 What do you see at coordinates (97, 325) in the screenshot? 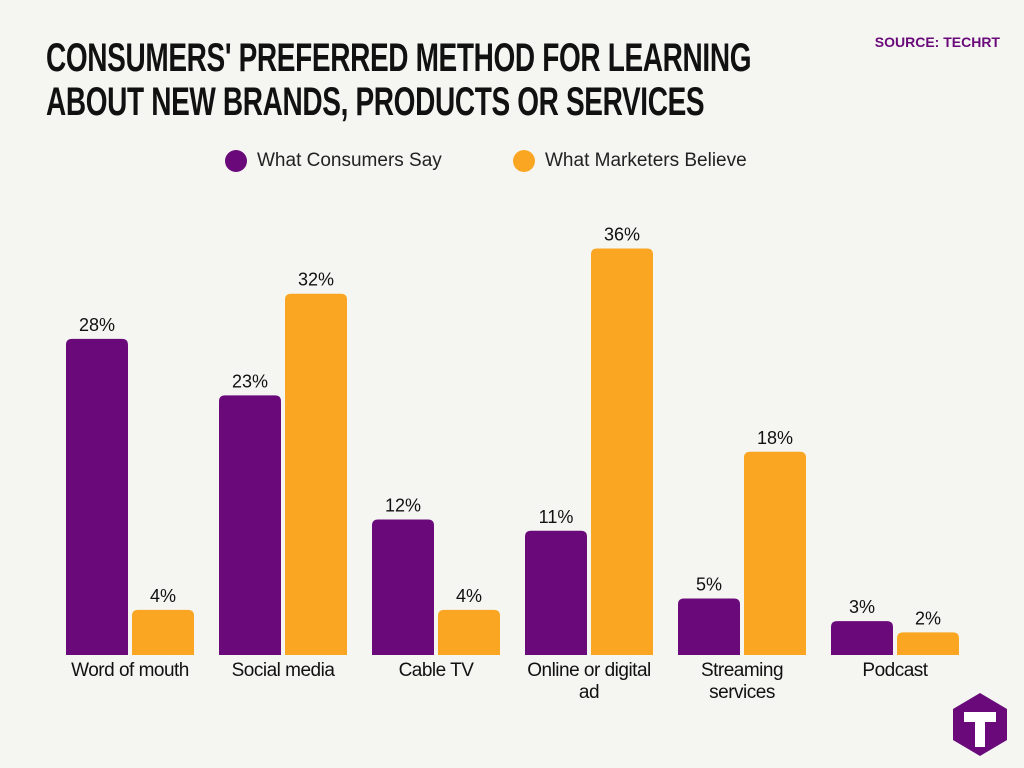
I see `value-label: 28%` at bounding box center [97, 325].